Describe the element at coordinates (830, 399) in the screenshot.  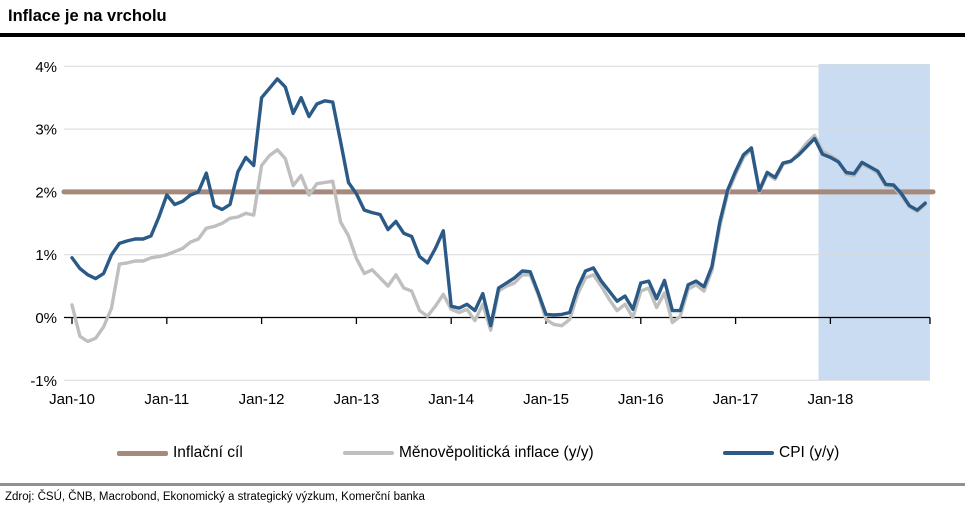
I see `x-tick-label-Jan-18: Jan-18` at that location.